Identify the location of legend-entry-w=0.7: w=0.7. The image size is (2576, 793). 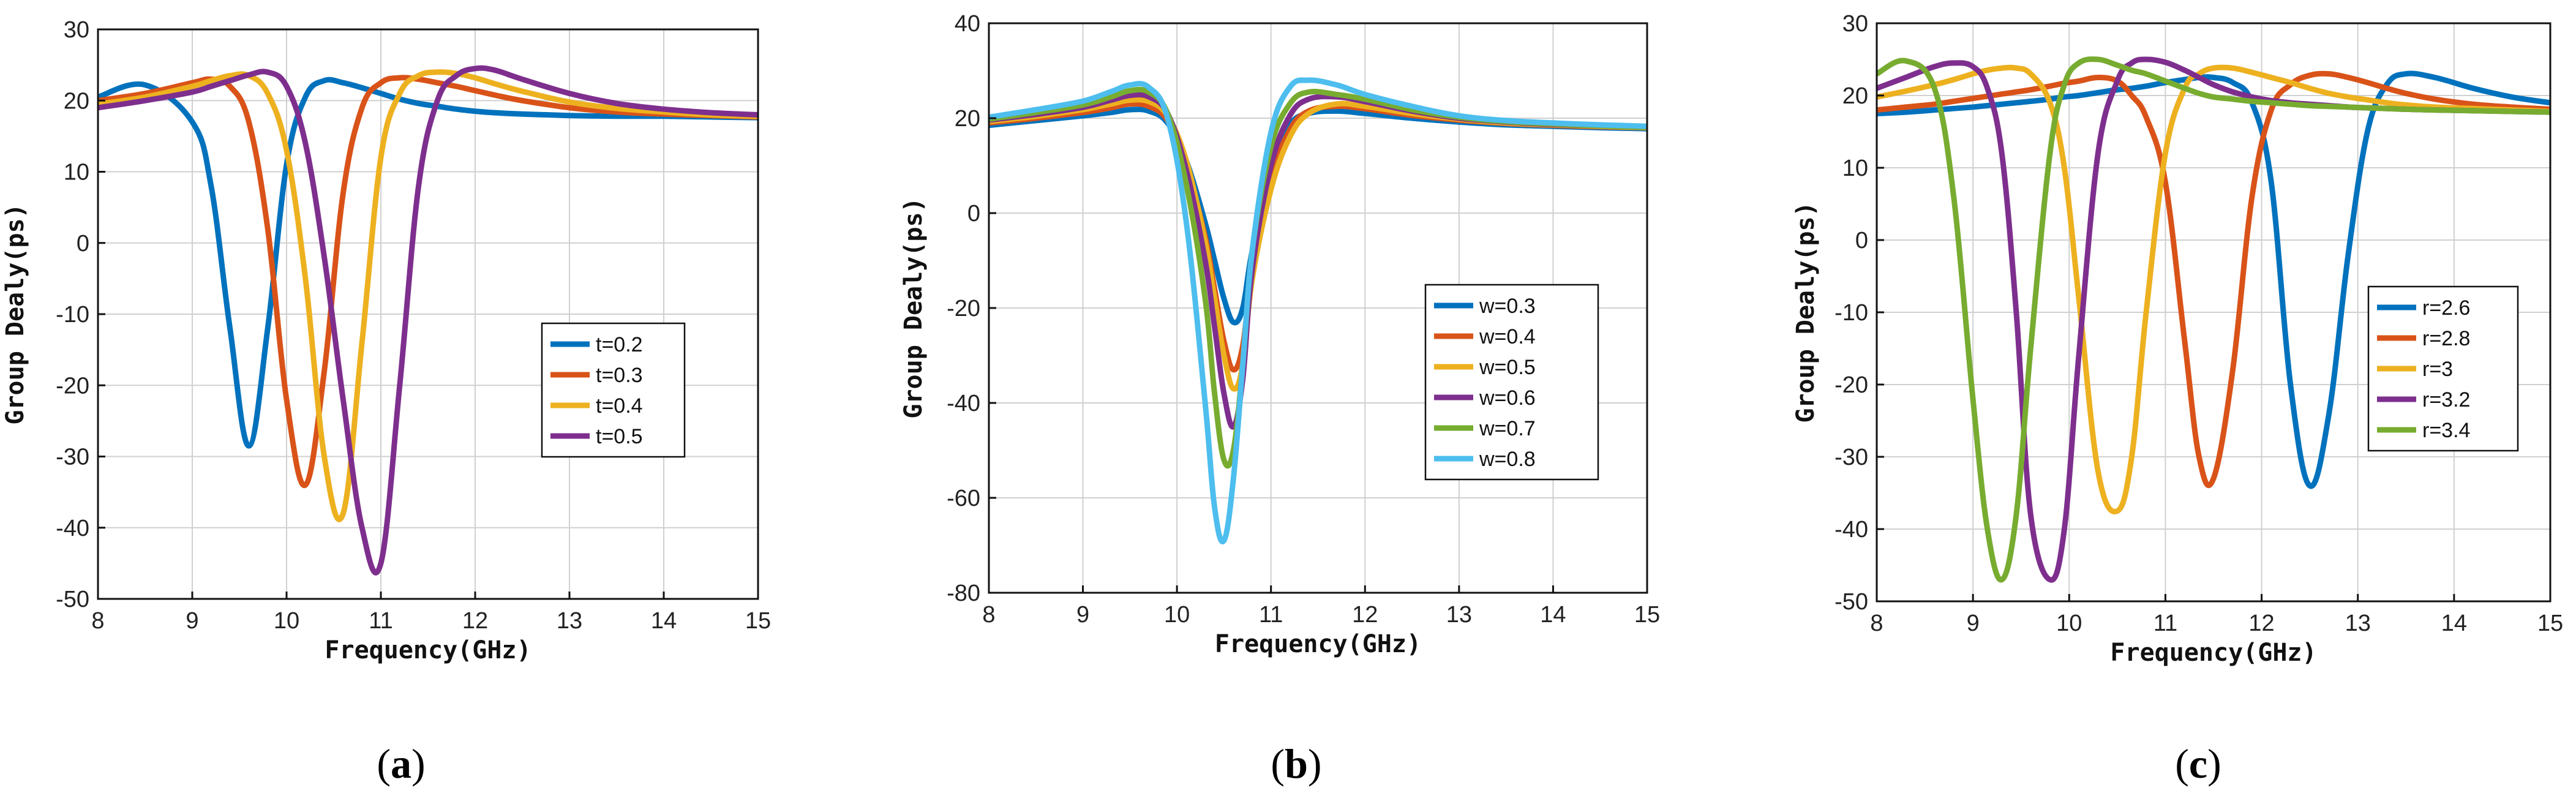
(1507, 429).